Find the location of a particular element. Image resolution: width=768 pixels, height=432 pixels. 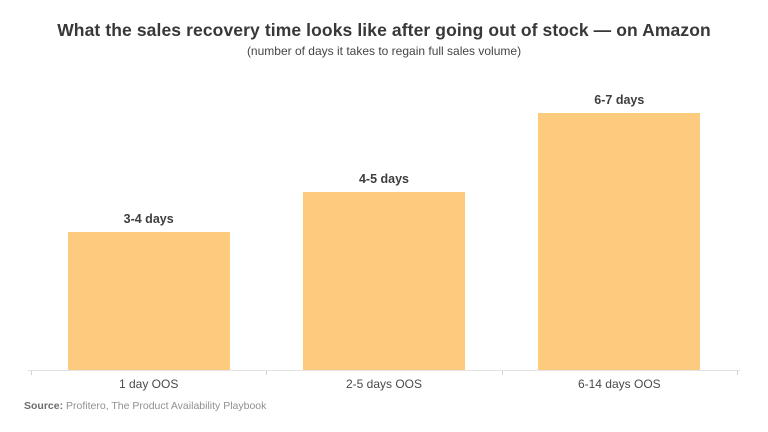

x-axis-label: 2-5 days OOS is located at coordinates (383, 384).